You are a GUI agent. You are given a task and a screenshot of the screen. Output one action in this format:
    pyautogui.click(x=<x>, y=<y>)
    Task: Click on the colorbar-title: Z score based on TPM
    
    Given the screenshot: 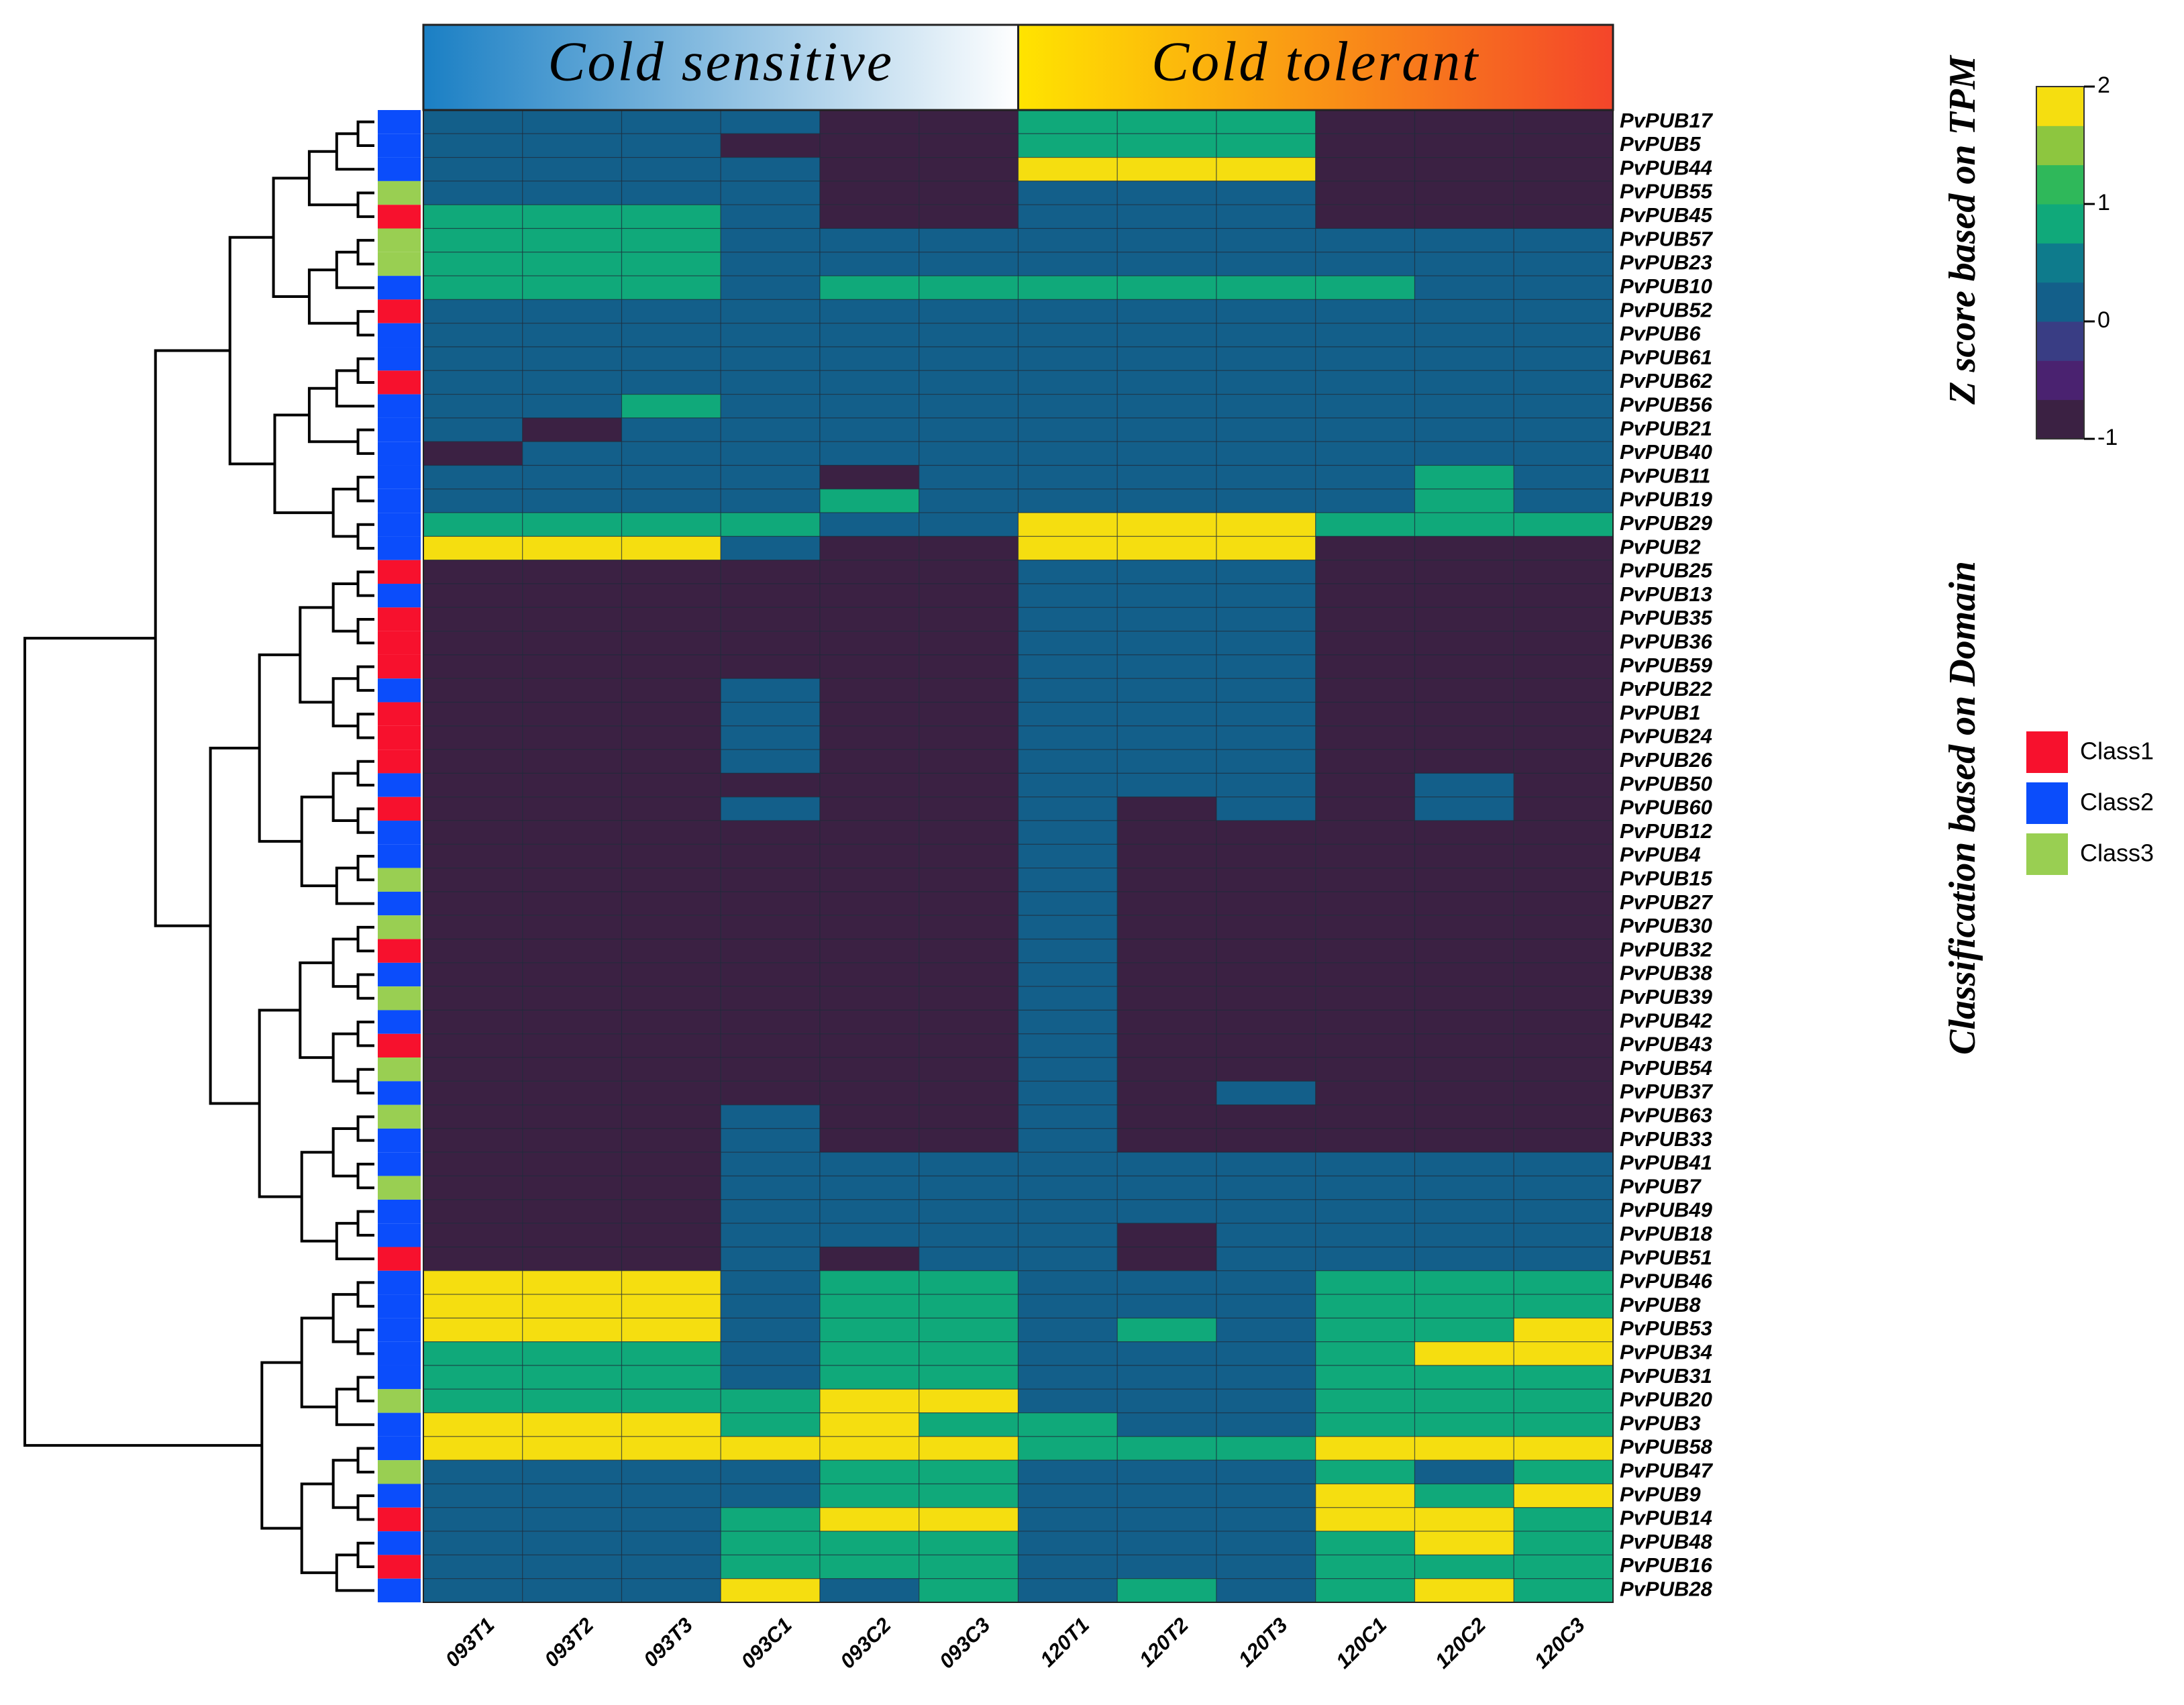 What is the action you would take?
    pyautogui.click(x=1962, y=229)
    